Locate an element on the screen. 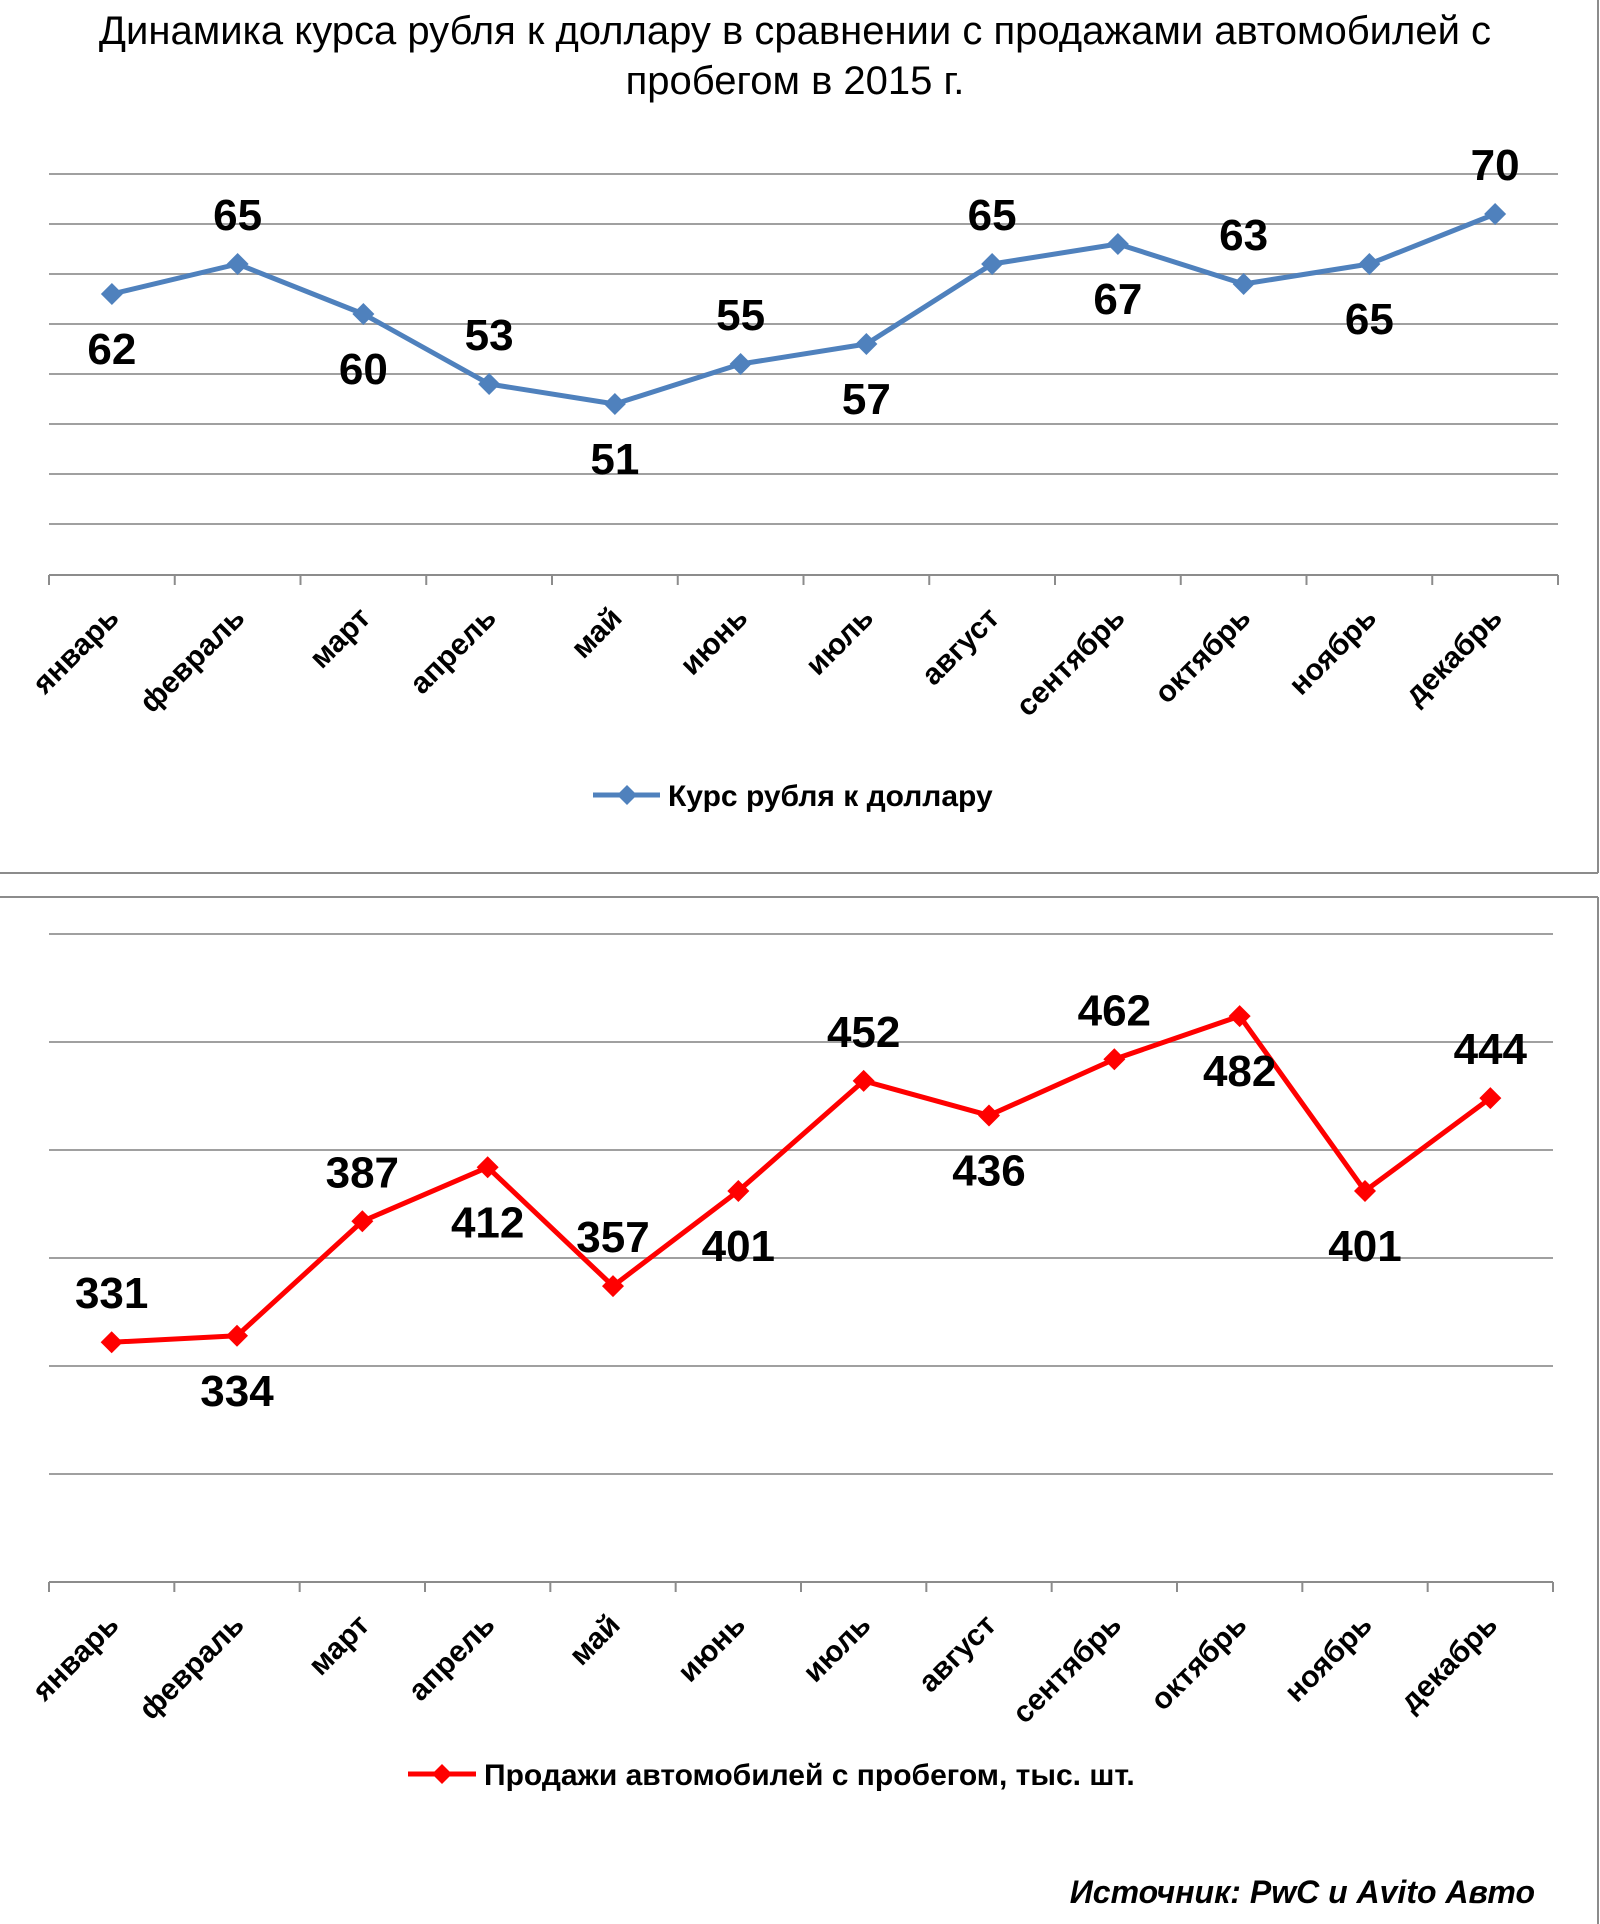 The image size is (1600, 1924). exchange-rate-data-label-2: 65 is located at coordinates (237, 215).